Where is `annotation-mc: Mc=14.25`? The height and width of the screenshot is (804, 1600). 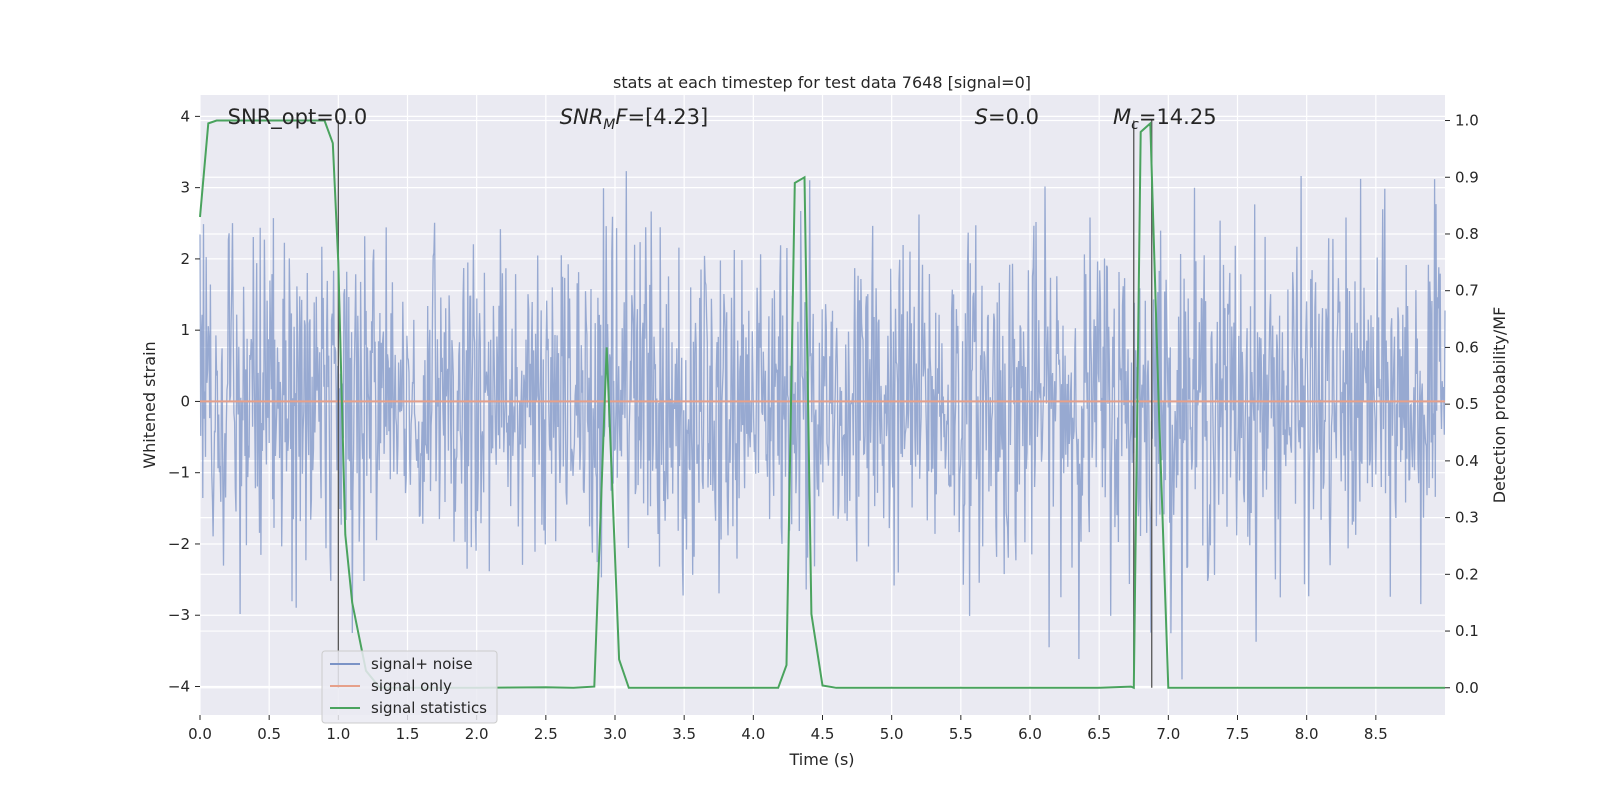
annotation-mc: Mc=14.25 is located at coordinates (1165, 119).